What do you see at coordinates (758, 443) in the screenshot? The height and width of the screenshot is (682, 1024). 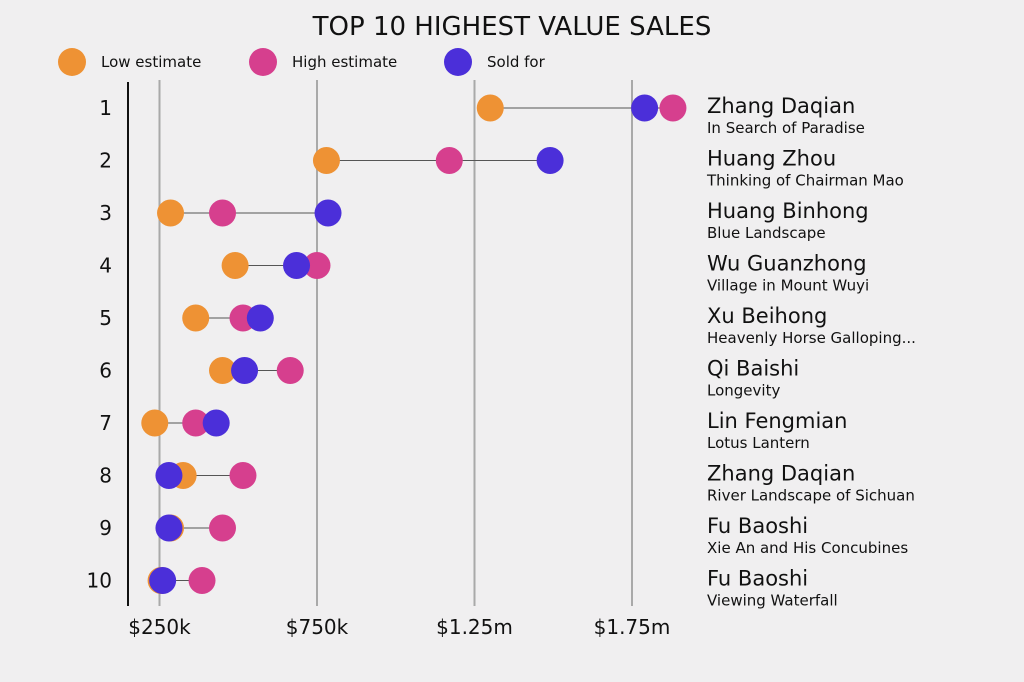 I see `artwork-title: Lotus Lantern` at bounding box center [758, 443].